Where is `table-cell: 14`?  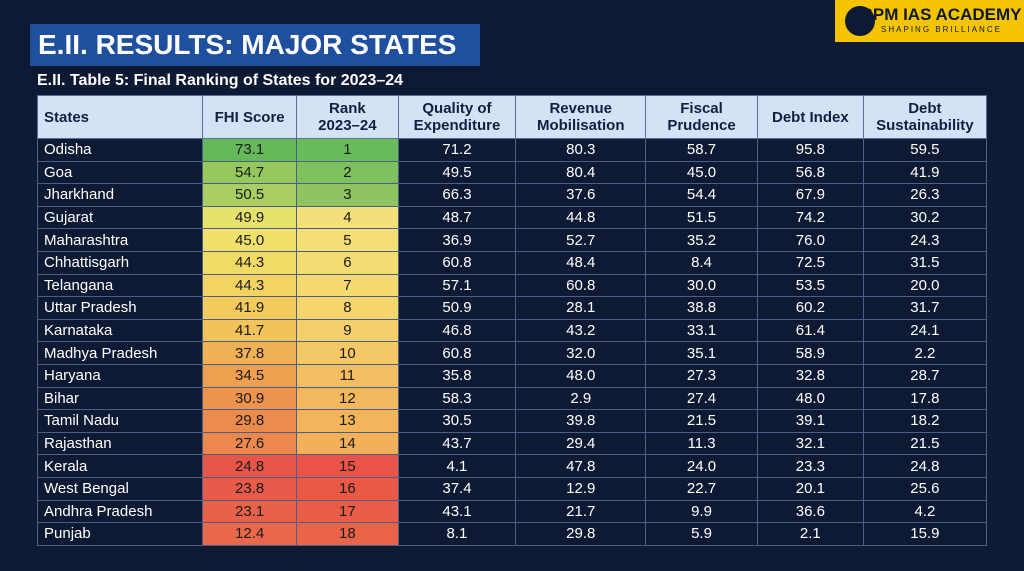
table-cell: 14 is located at coordinates (347, 443).